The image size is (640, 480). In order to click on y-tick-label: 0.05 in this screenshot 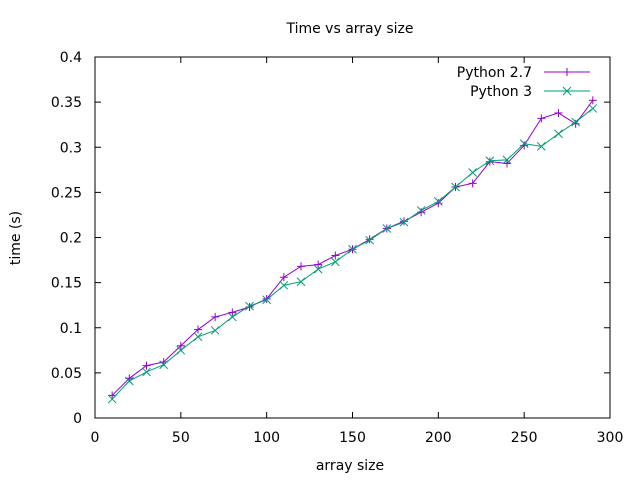, I will do `click(66, 374)`.